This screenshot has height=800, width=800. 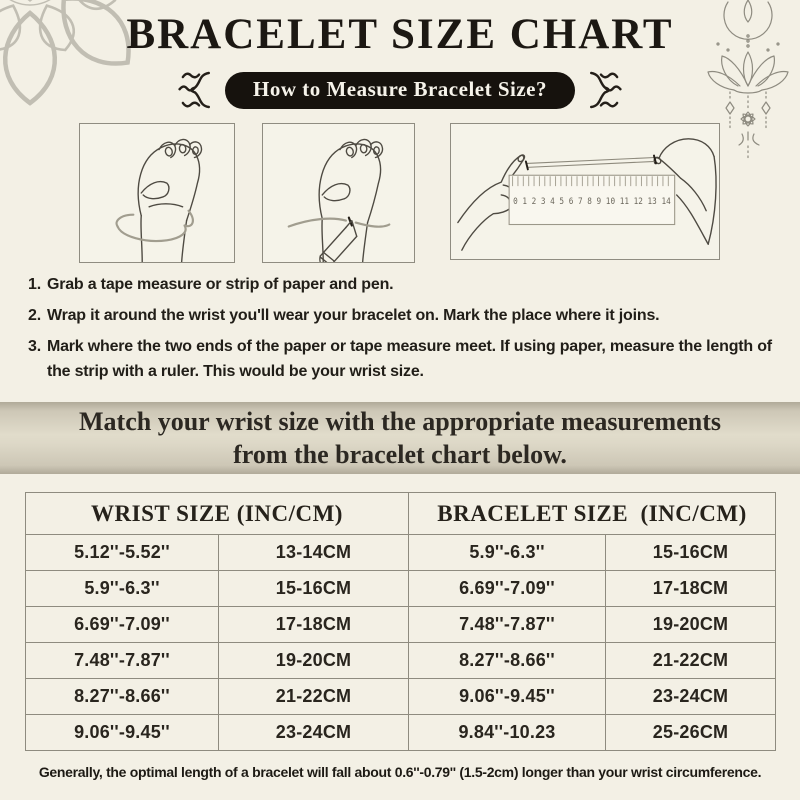 What do you see at coordinates (34, 315) in the screenshot?
I see `step-number: 2.` at bounding box center [34, 315].